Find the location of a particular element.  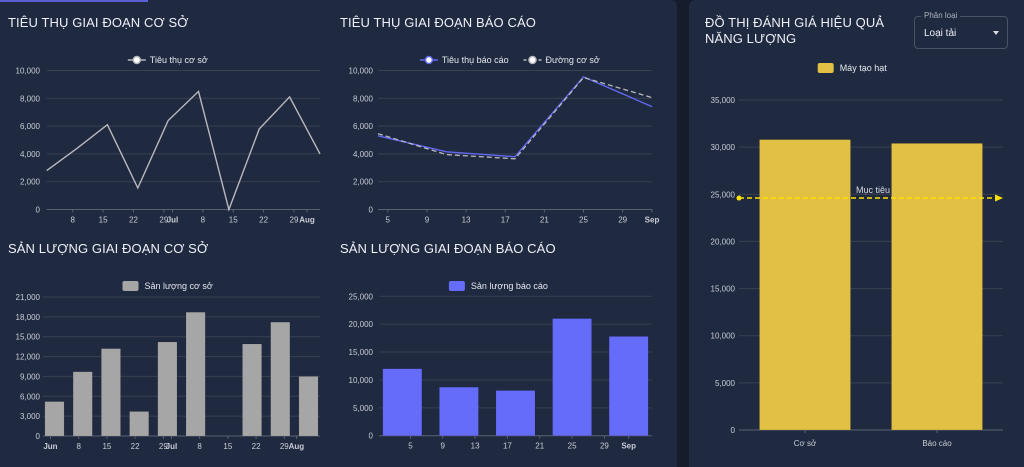

y-tick-label: 8,000 is located at coordinates (30, 98).